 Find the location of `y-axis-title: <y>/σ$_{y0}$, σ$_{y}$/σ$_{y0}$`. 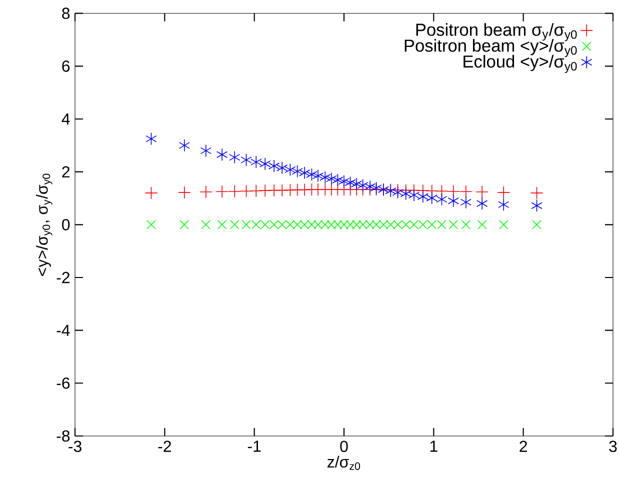

y-axis-title: <y>/σ$_{y0}$, σ$_{y}$/σ$_{y0}$ is located at coordinates (44, 225).